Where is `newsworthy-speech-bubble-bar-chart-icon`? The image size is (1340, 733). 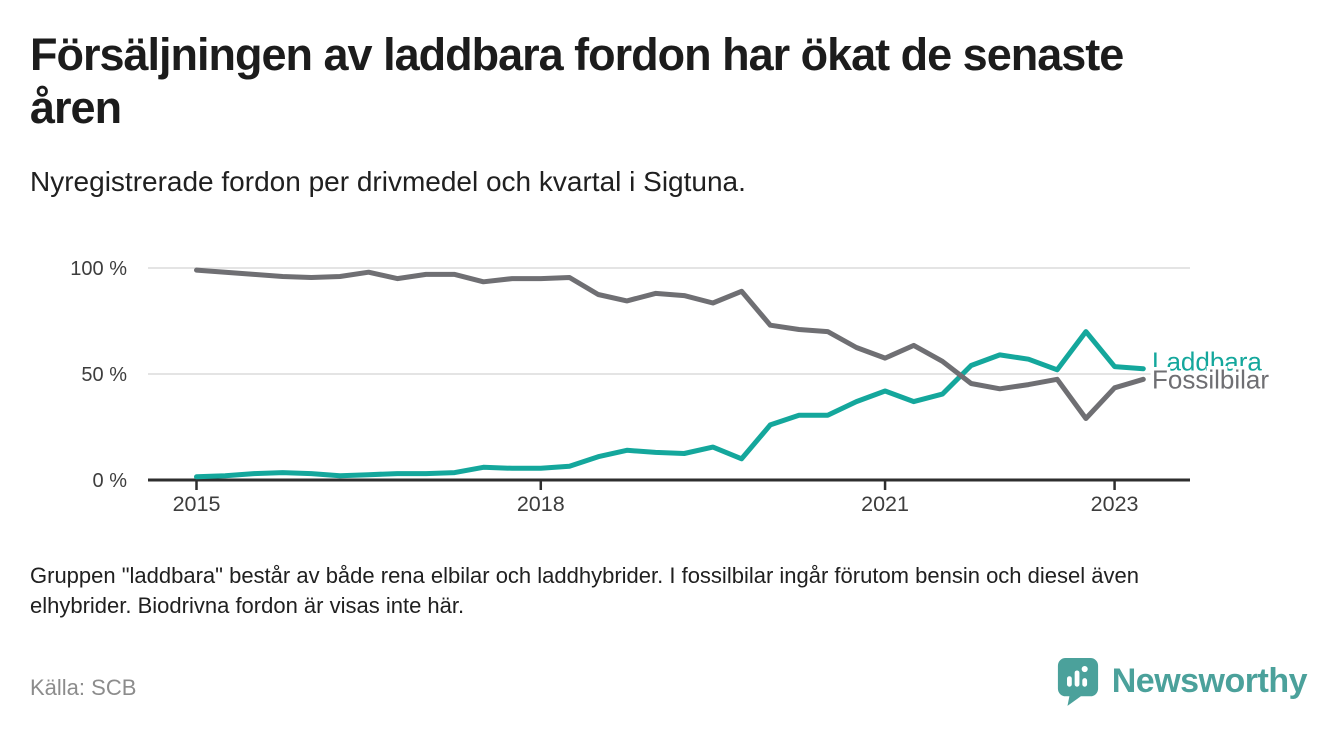 newsworthy-speech-bubble-bar-chart-icon is located at coordinates (1077, 682).